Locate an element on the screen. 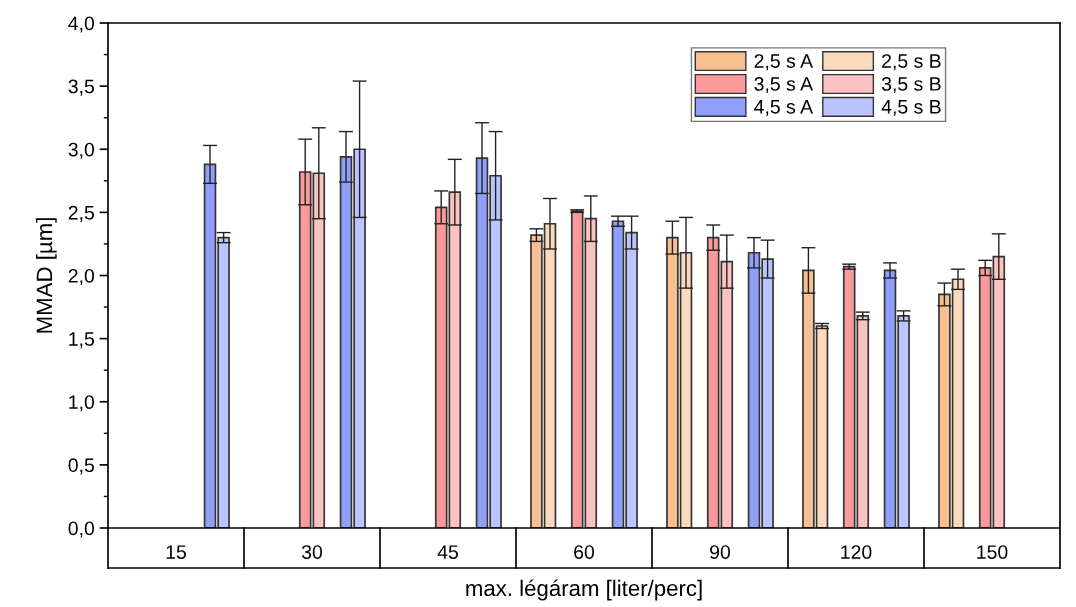  y-tick-label: 0,5 is located at coordinates (81, 466).